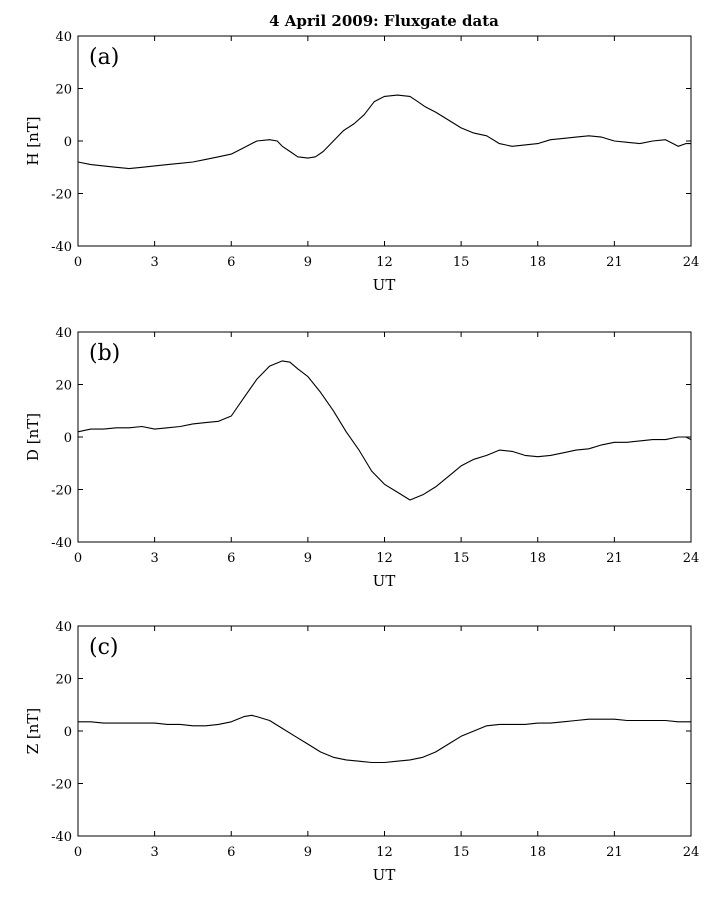 The height and width of the screenshot is (902, 722). I want to click on figure-title: 4 April 2009: Fluxgate data, so click(384, 21).